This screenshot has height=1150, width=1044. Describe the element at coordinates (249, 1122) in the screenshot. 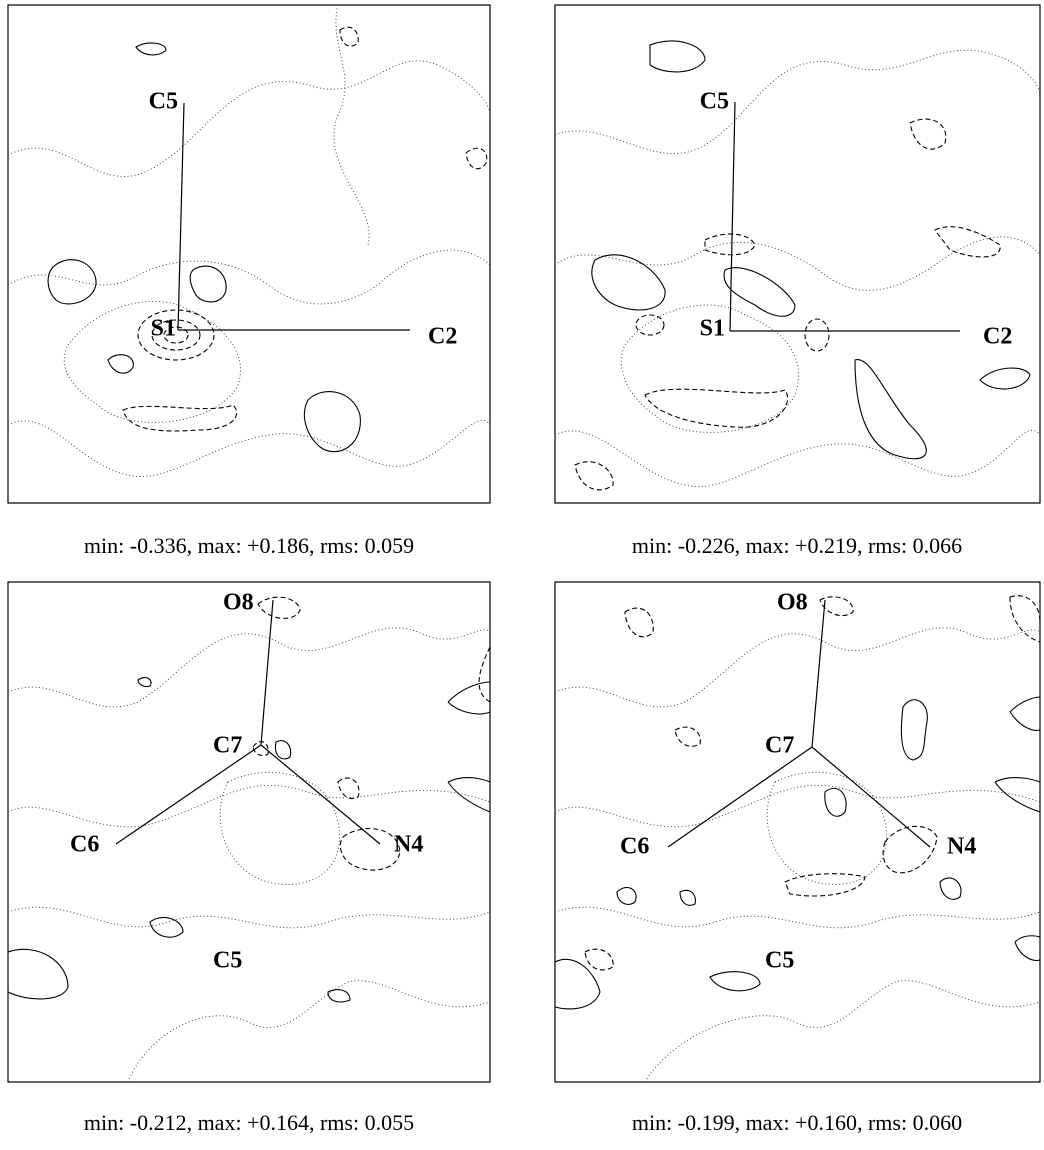

I see `caption: min: -0.212, max: +0.164, rms: 0.055` at that location.